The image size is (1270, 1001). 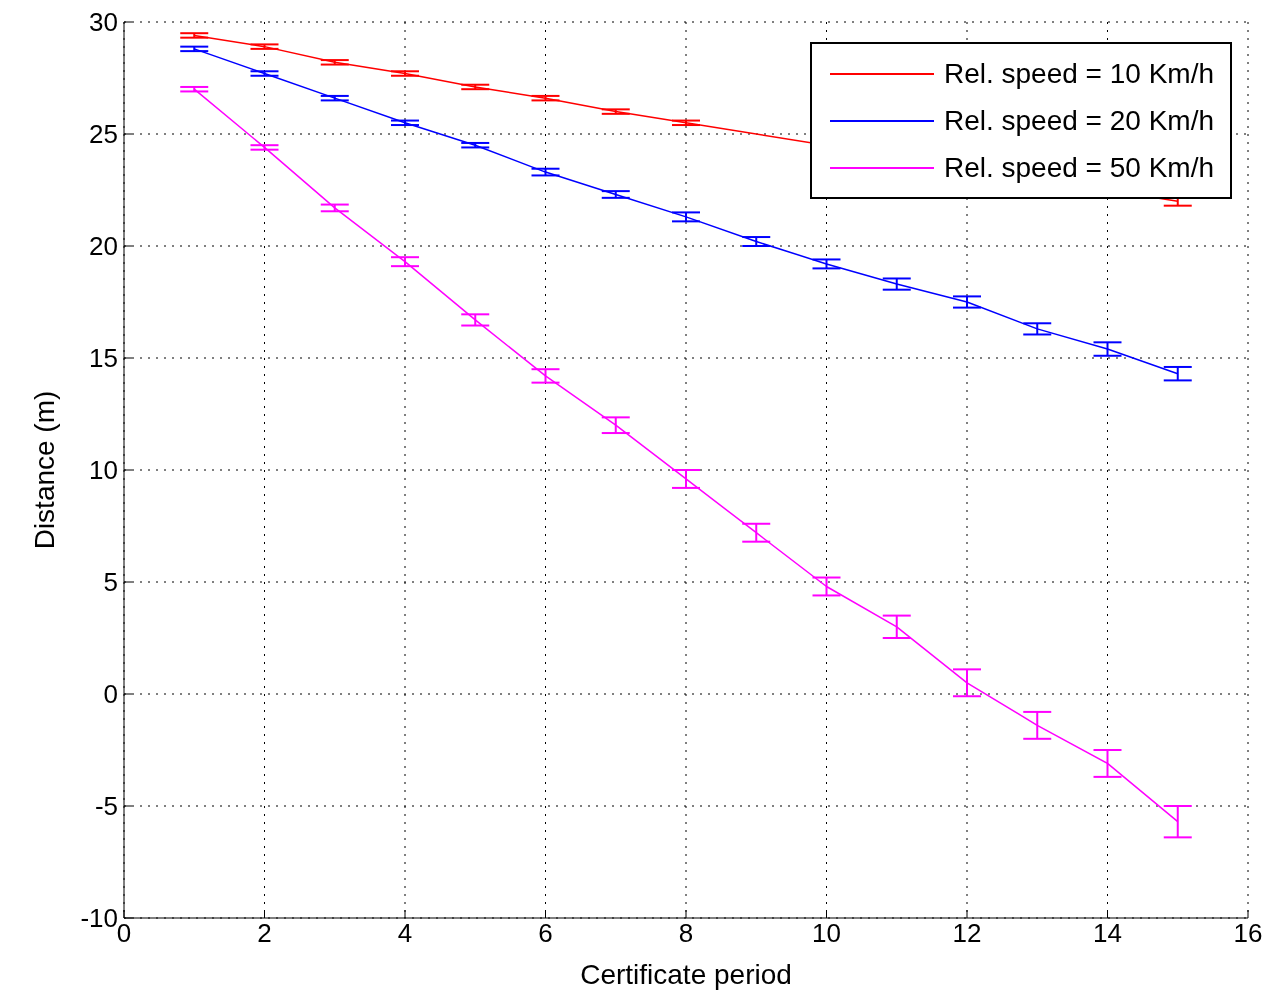 What do you see at coordinates (686, 933) in the screenshot?
I see `x-tick-label: 8` at bounding box center [686, 933].